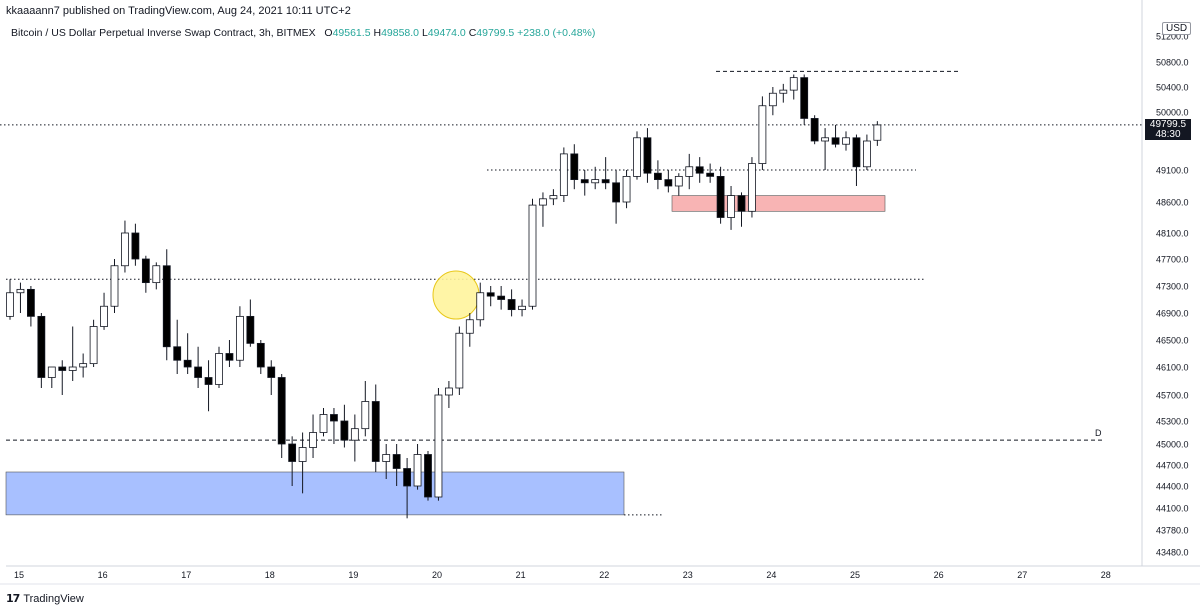  Describe the element at coordinates (270, 575) in the screenshot. I see `time-tick-label: 18` at that location.